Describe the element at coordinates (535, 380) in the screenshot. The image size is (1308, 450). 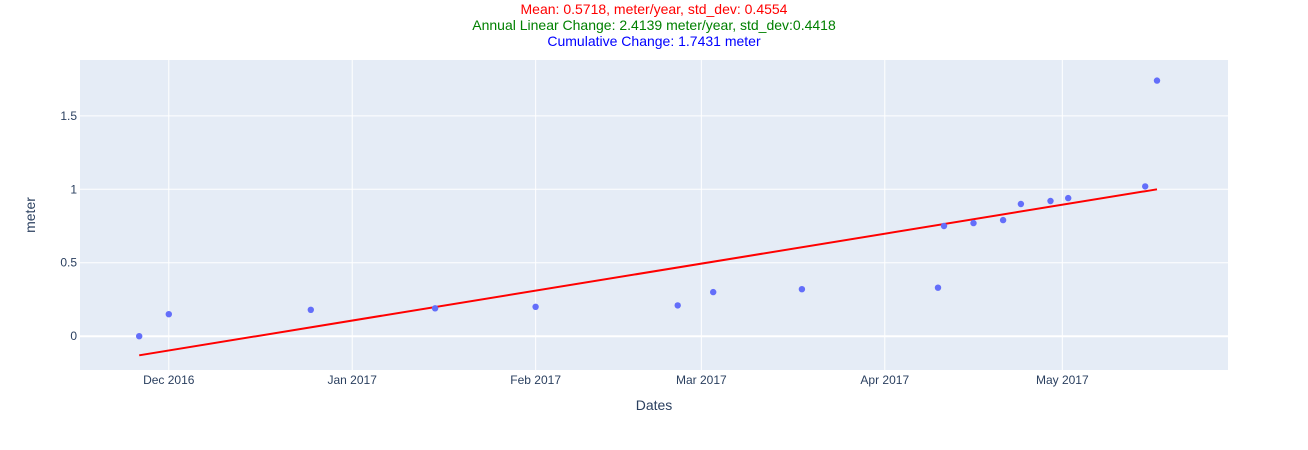
I see `x-tick-label: Feb 2017` at that location.